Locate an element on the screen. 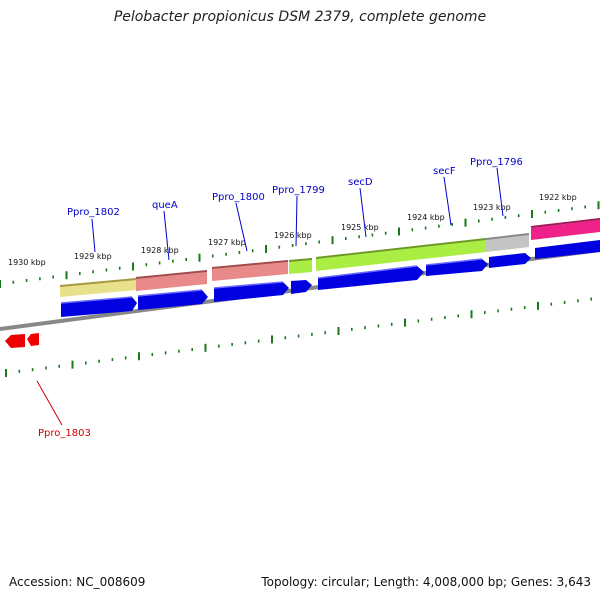  gene-label-ppro-1800: Ppro_1800 is located at coordinates (238, 197).